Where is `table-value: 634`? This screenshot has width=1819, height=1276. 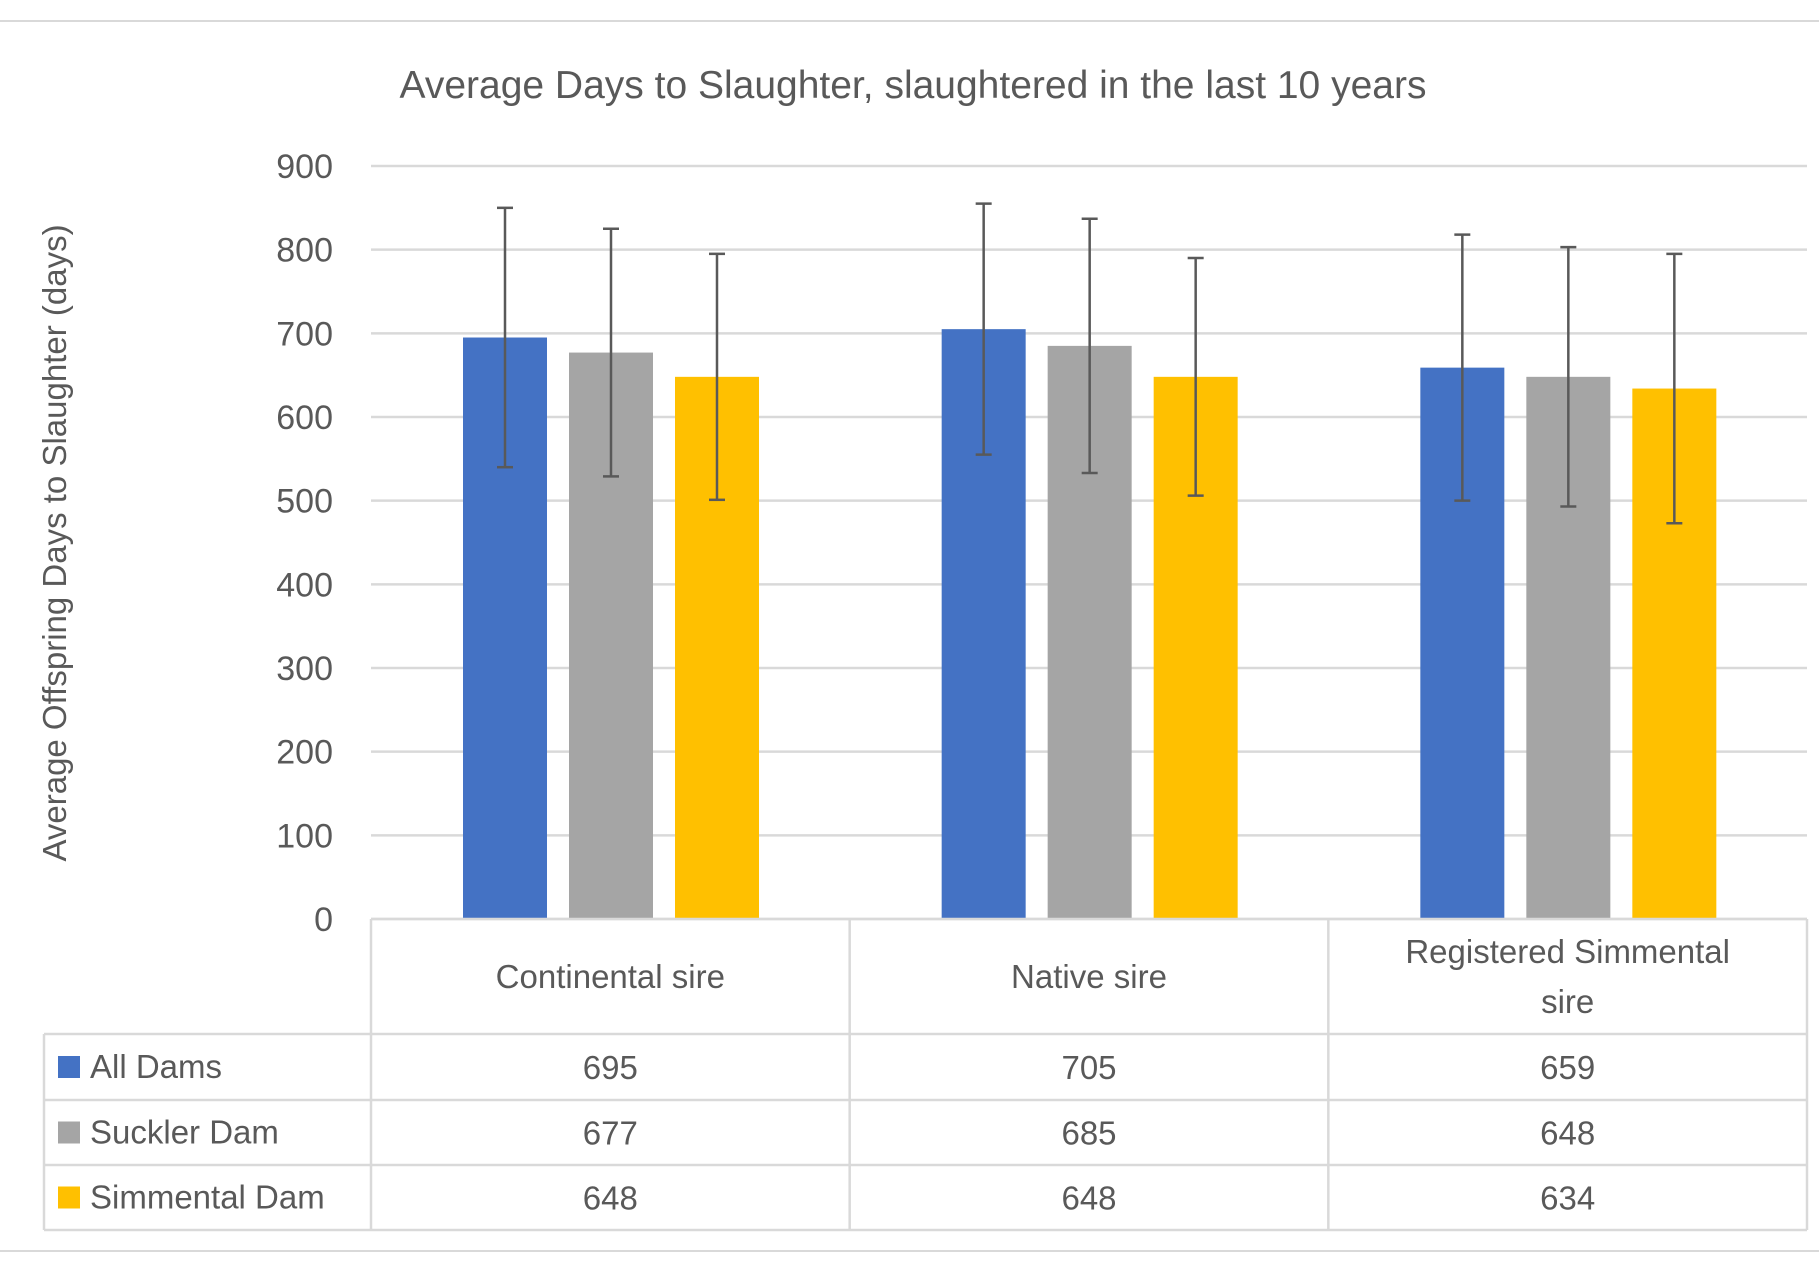
table-value: 634 is located at coordinates (1567, 1198).